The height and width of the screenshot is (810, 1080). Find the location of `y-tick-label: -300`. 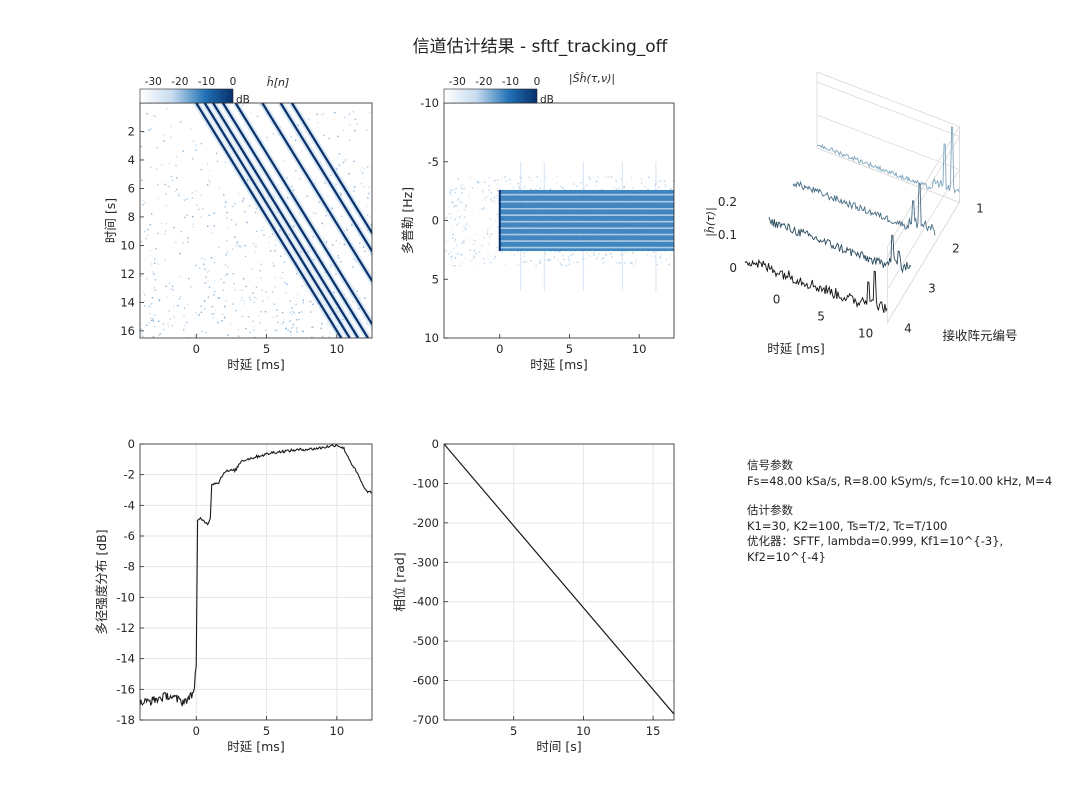

y-tick-label: -300 is located at coordinates (426, 562).